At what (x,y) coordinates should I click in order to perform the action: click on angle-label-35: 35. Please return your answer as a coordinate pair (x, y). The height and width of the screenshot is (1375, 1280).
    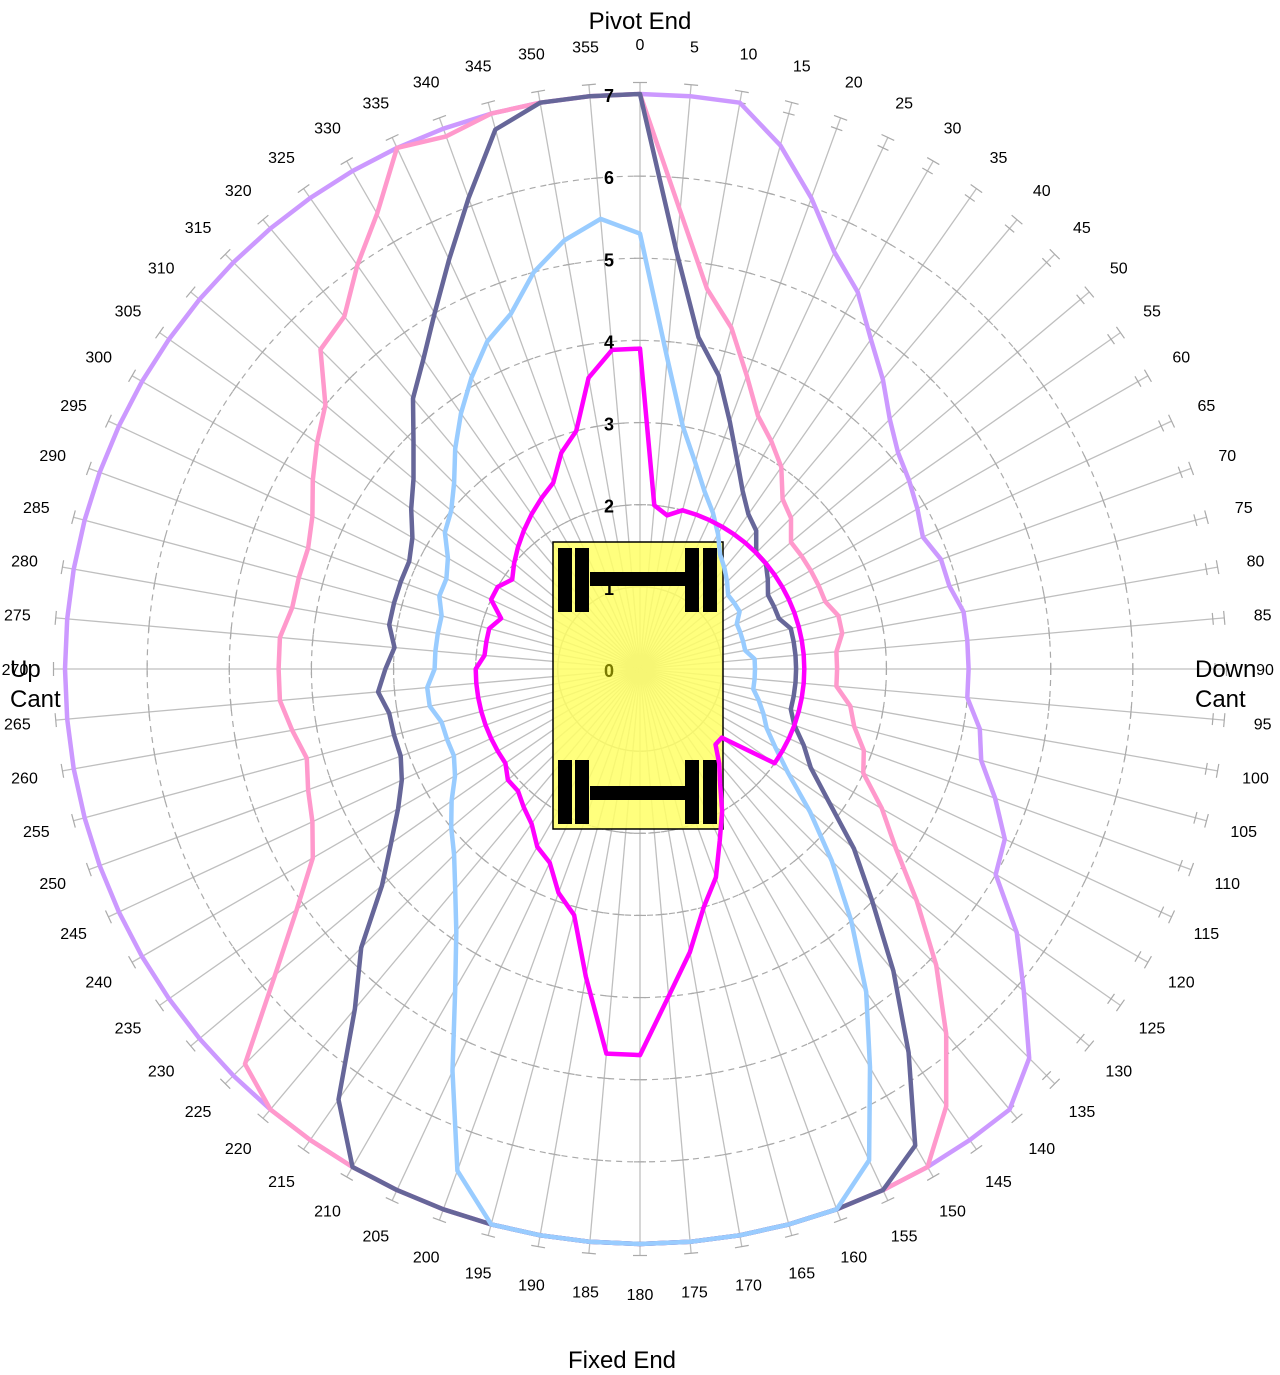
    Looking at the image, I should click on (999, 158).